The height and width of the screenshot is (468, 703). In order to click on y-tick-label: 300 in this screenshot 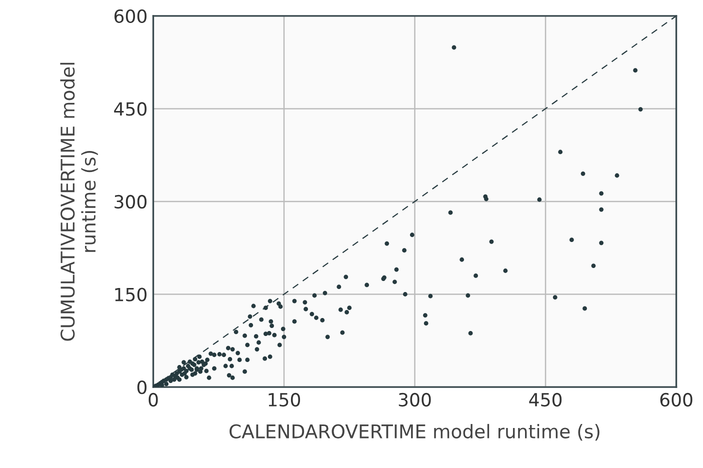, I will do `click(130, 201)`.